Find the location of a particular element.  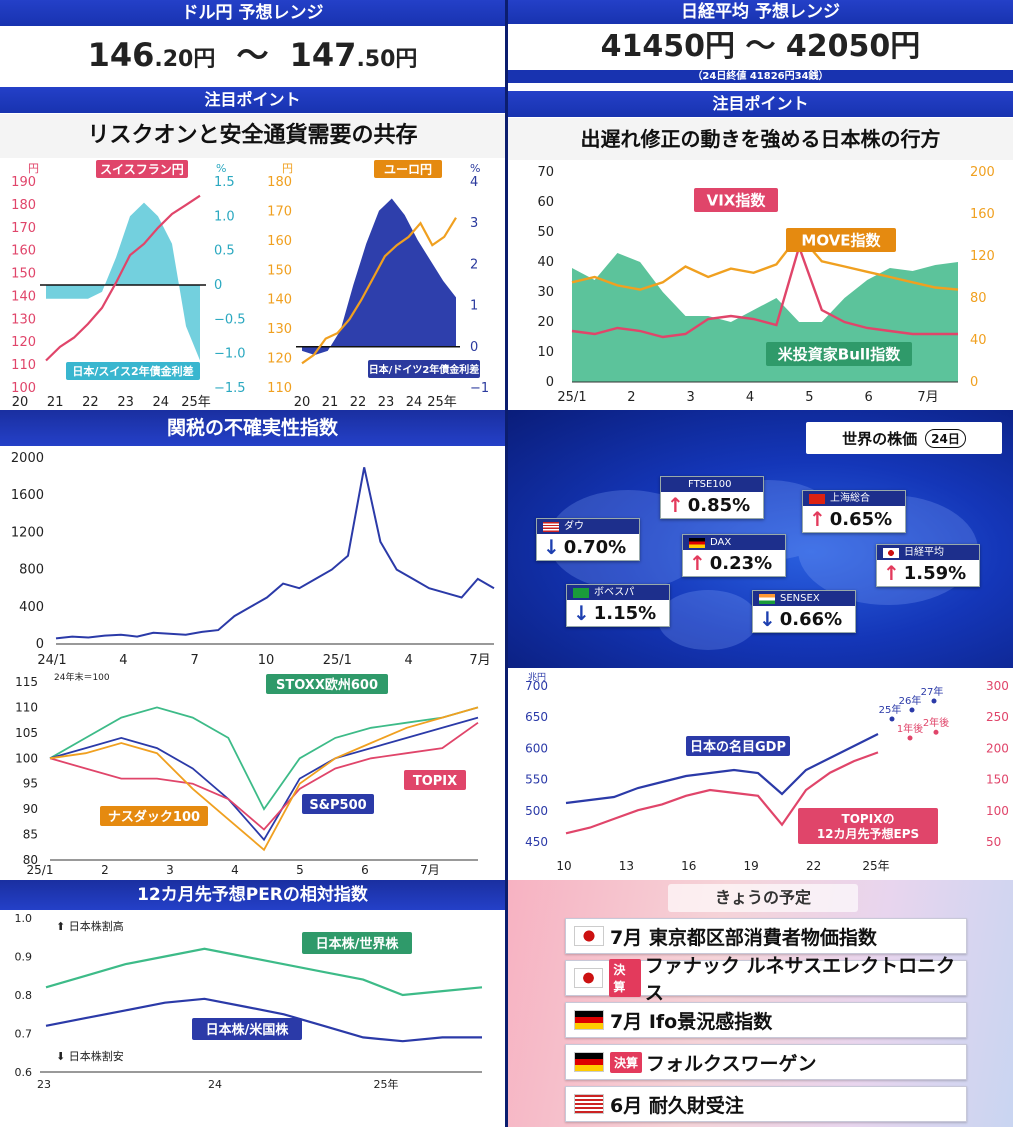

vix-x-tick: 6 is located at coordinates (869, 397).